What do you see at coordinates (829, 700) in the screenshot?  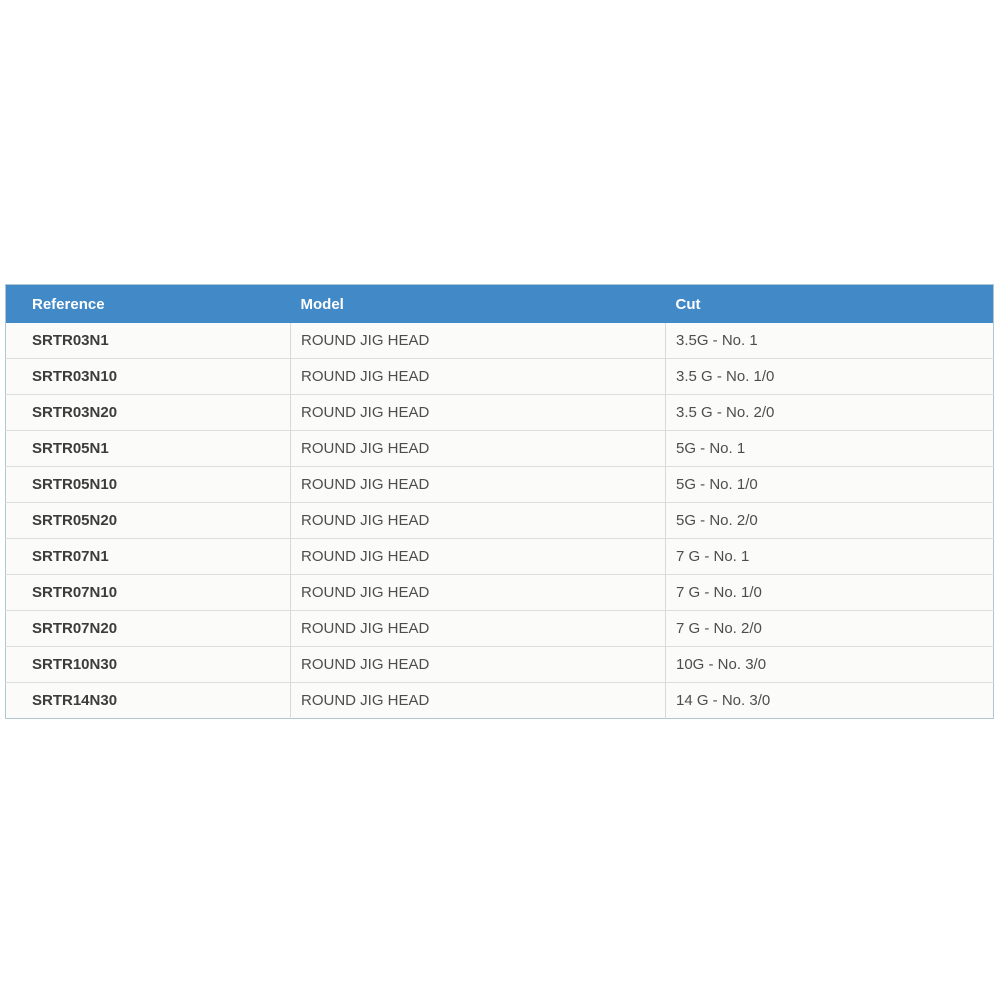 I see `cut-cell: 14 G - No. 3/0` at bounding box center [829, 700].